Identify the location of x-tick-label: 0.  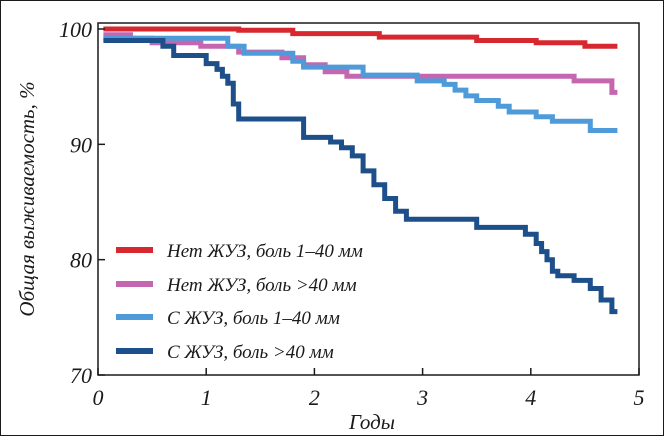
(98, 397).